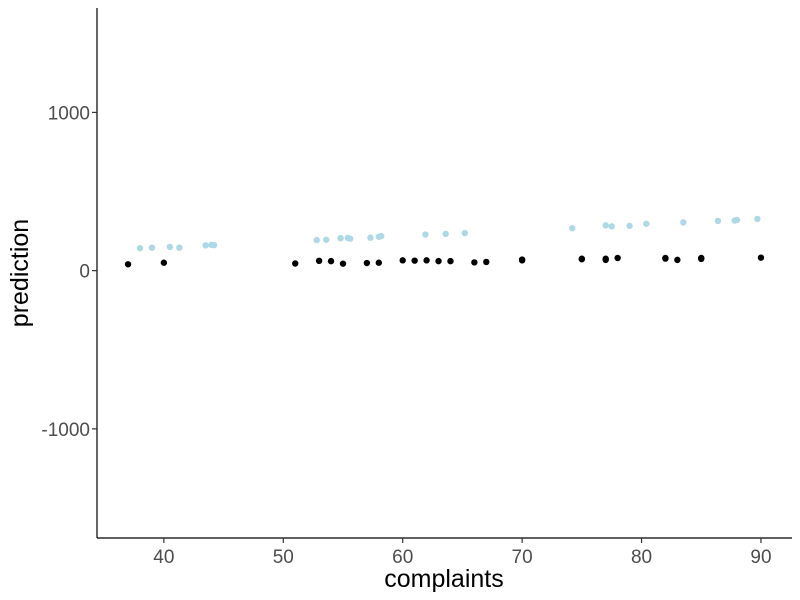  What do you see at coordinates (163, 557) in the screenshot?
I see `x-tick-label: 40` at bounding box center [163, 557].